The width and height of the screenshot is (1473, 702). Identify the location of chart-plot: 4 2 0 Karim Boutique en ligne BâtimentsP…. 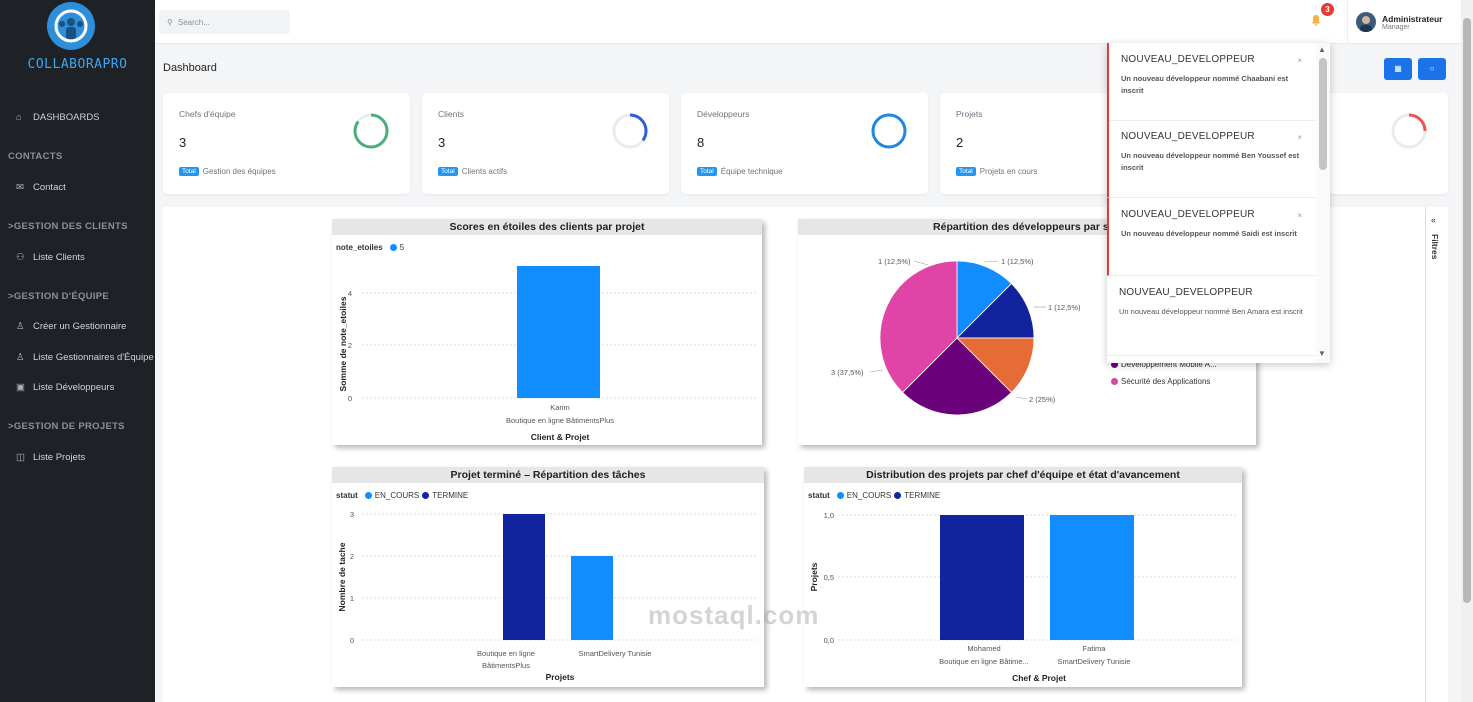
(547, 354).